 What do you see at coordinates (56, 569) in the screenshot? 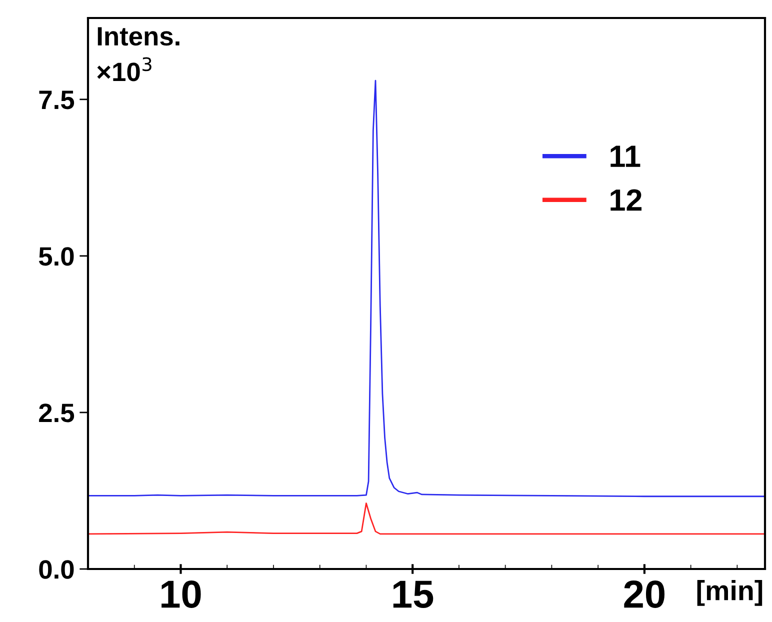
I see `y-tick-label: 0.0` at bounding box center [56, 569].